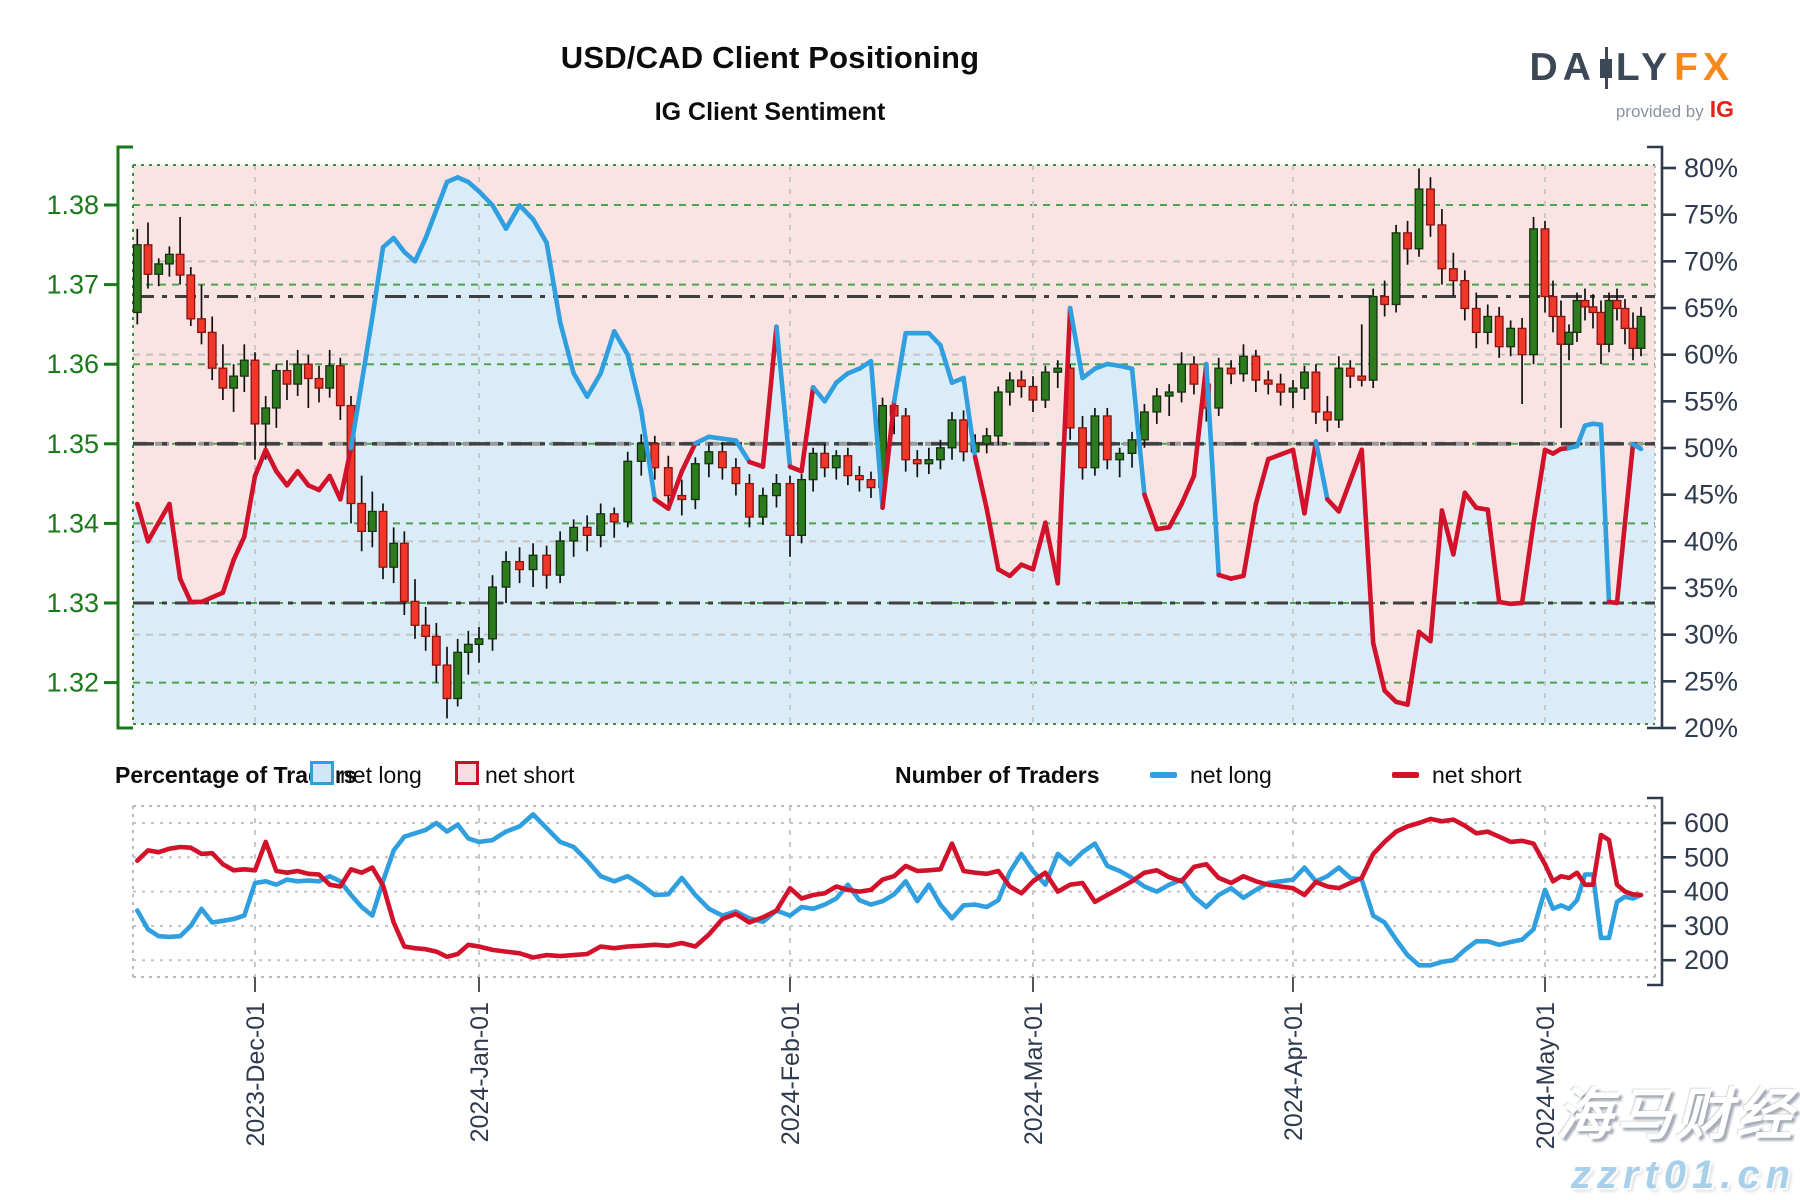  What do you see at coordinates (1034, 1073) in the screenshot?
I see `date-label: 2024-Mar-01` at bounding box center [1034, 1073].